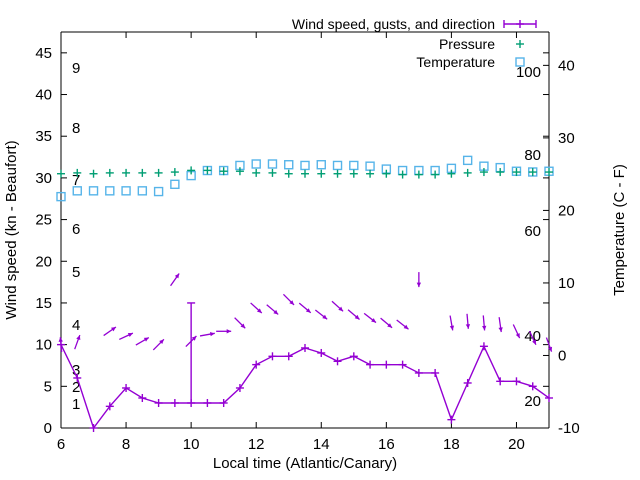 This screenshot has height=480, width=640. What do you see at coordinates (532, 401) in the screenshot?
I see `fahrenheit-label-20: 20` at bounding box center [532, 401].